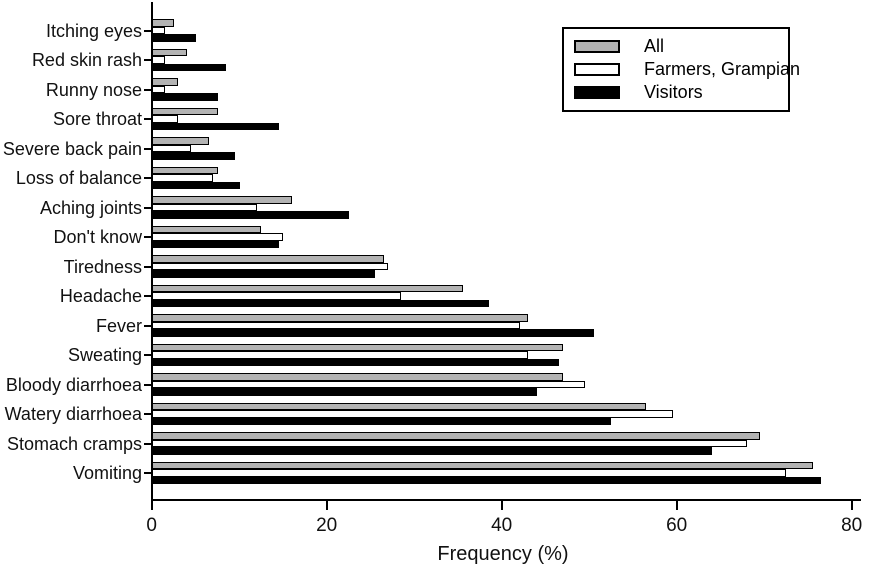 The height and width of the screenshot is (572, 869). What do you see at coordinates (597, 92) in the screenshot?
I see `legend-swatch-visitors` at bounding box center [597, 92].